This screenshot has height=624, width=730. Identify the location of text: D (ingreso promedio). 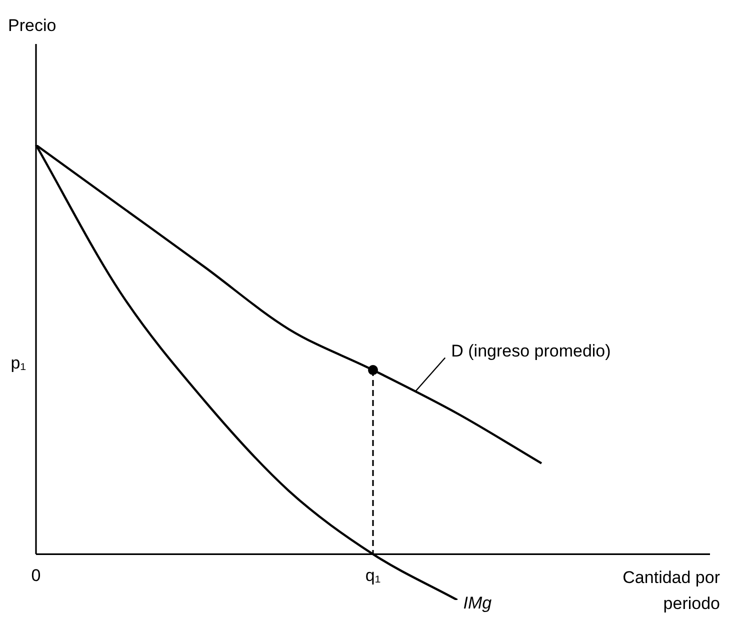
(531, 350).